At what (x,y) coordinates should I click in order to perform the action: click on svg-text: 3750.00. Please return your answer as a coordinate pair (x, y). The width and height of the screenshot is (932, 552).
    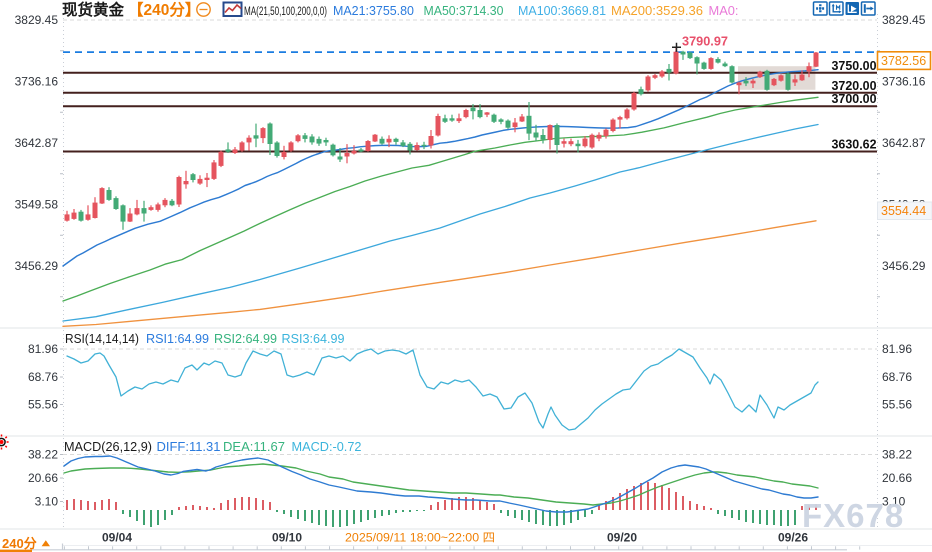
    Looking at the image, I should click on (854, 65).